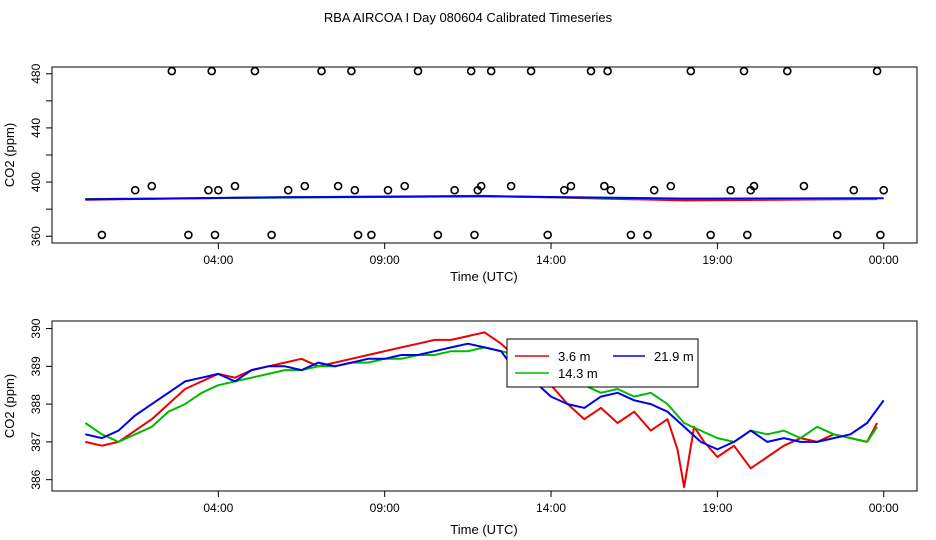 The height and width of the screenshot is (540, 936). I want to click on top-ylabel: CO2 (ppm), so click(9, 155).